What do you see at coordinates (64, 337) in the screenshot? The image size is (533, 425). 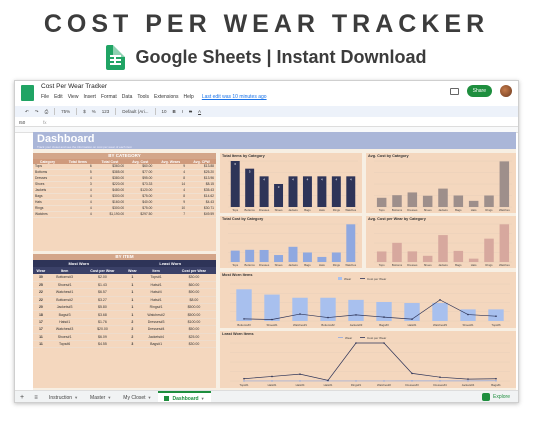 I see `table-cell: Shoes#1` at bounding box center [64, 337].